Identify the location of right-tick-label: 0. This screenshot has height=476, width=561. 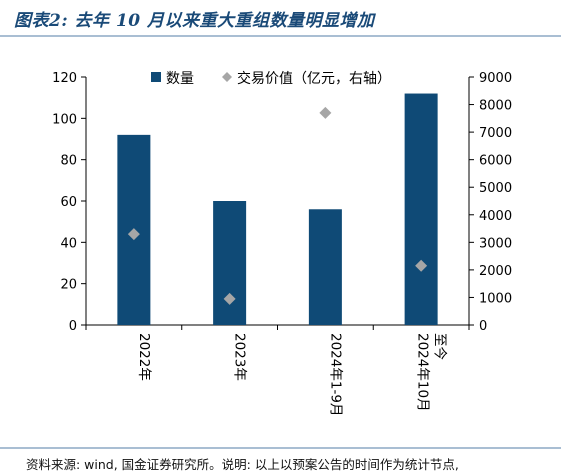
(483, 326).